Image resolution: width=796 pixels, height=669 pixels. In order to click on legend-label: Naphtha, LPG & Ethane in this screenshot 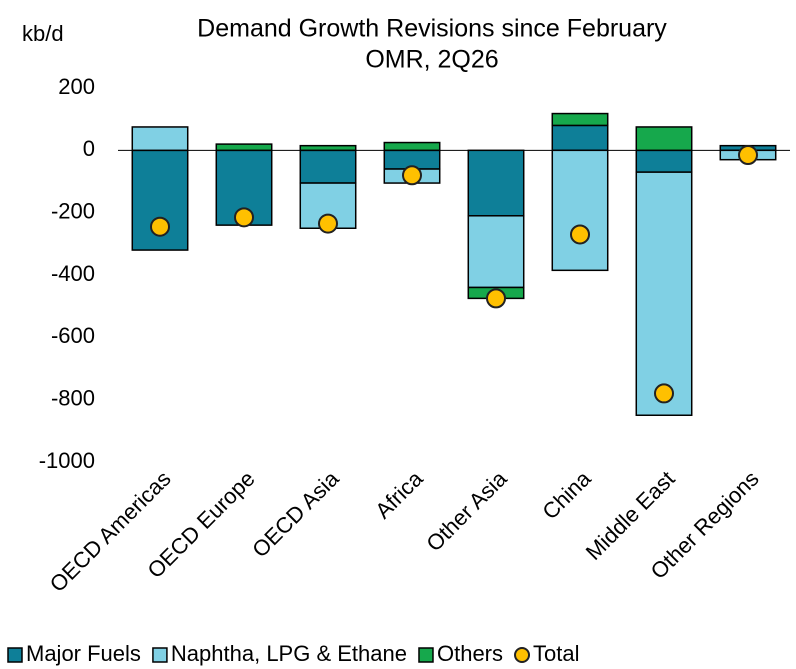, I will do `click(289, 653)`.